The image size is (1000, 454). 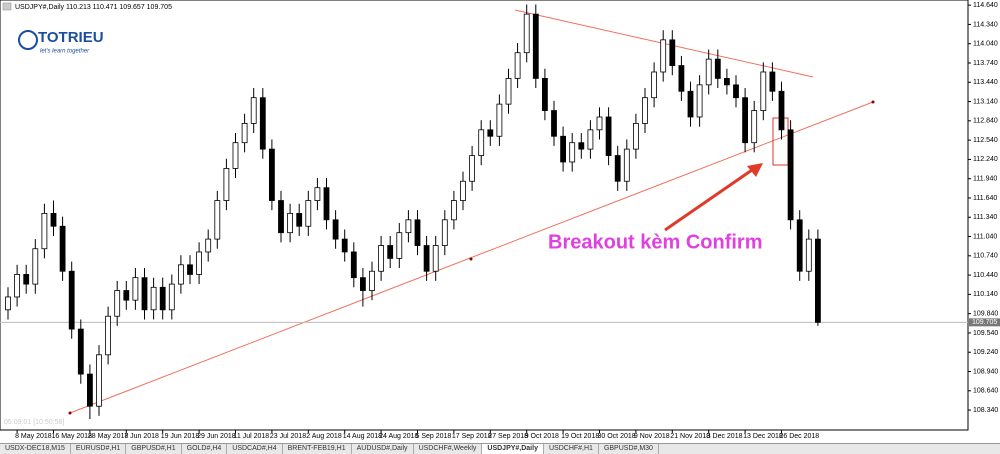 I want to click on y-tick-label: 113.140, so click(x=985, y=101).